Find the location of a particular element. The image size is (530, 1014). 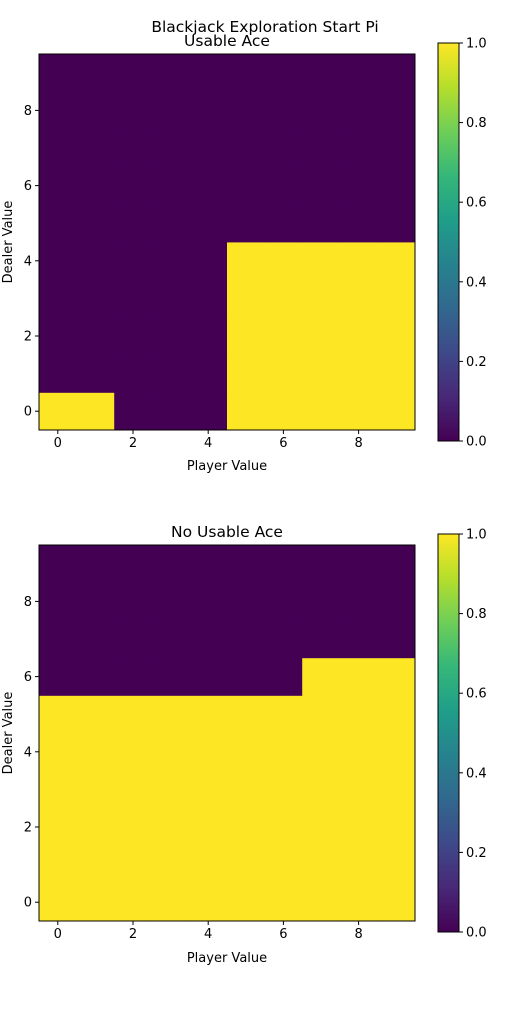

colorbar-tick-label: 0.6 is located at coordinates (476, 203).